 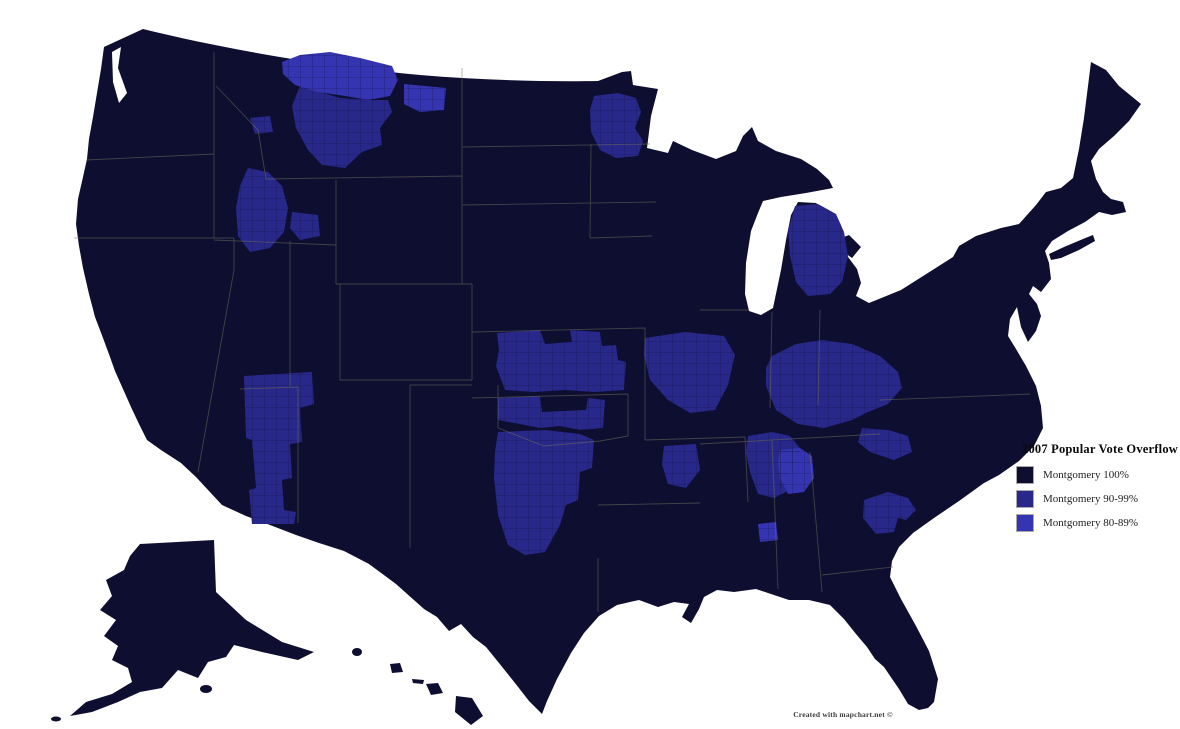 I want to click on legend-item-80-89: Montgomery 80-89%, so click(x=1098, y=523).